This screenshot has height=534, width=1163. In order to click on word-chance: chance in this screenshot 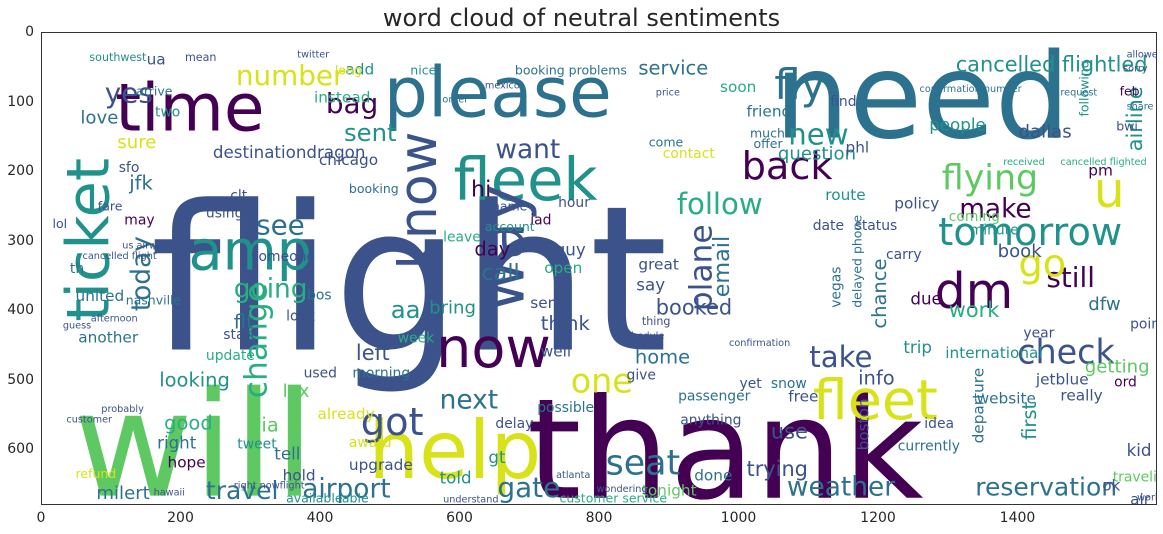, I will do `click(879, 293)`.